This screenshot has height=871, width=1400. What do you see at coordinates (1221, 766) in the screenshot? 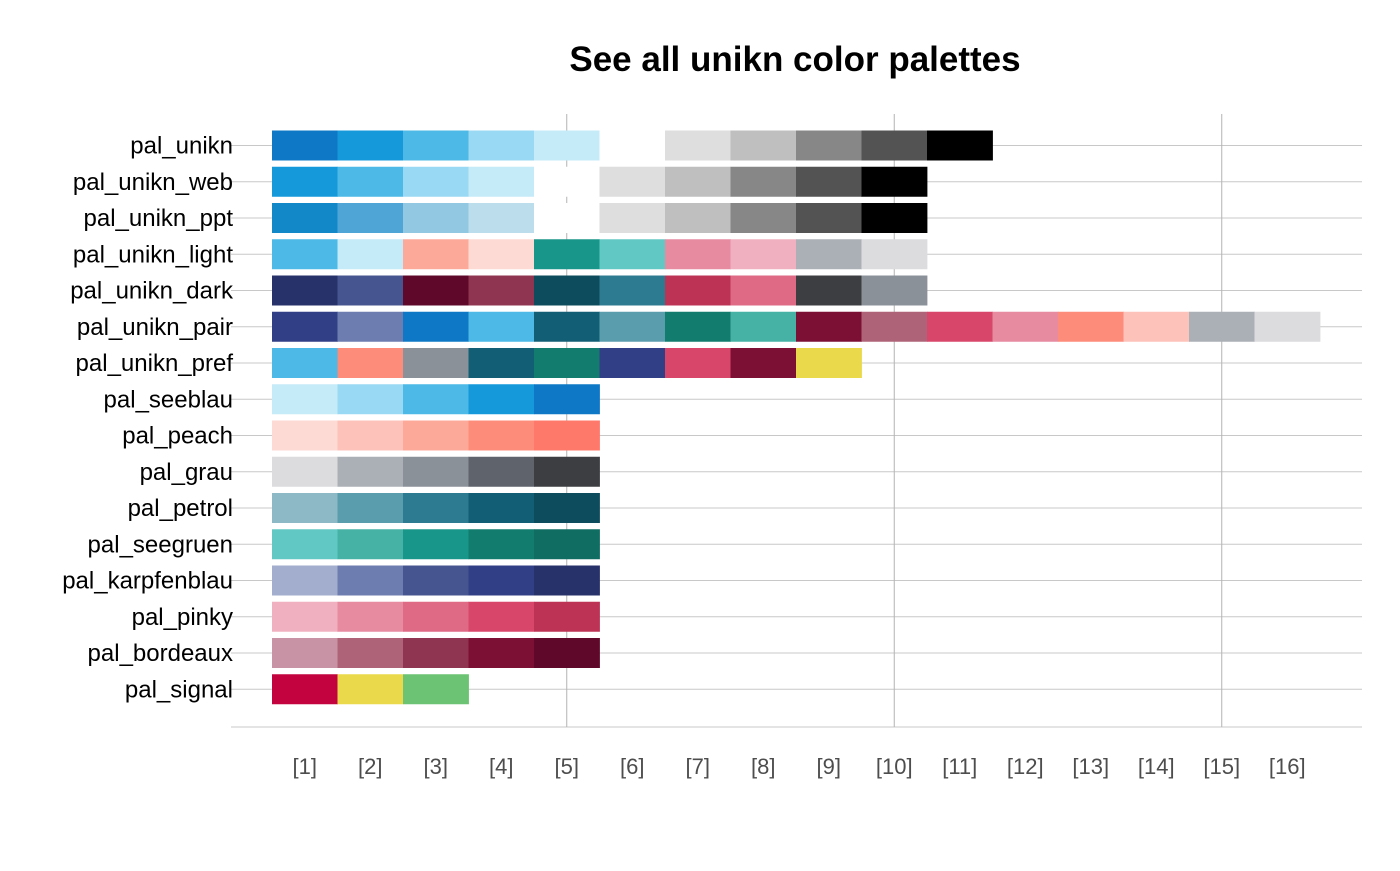
I see `x-tick-label-15: [15]` at bounding box center [1221, 766].